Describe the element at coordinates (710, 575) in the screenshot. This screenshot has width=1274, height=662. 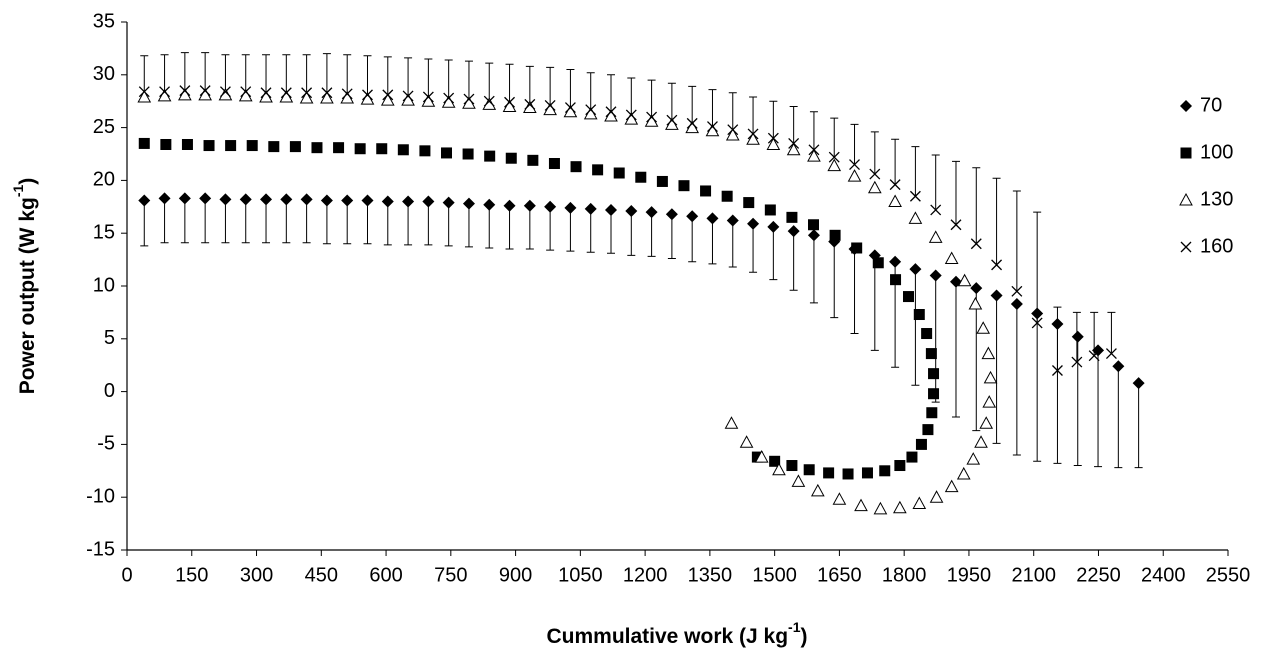
I see `x-tick-label: 1350` at that location.